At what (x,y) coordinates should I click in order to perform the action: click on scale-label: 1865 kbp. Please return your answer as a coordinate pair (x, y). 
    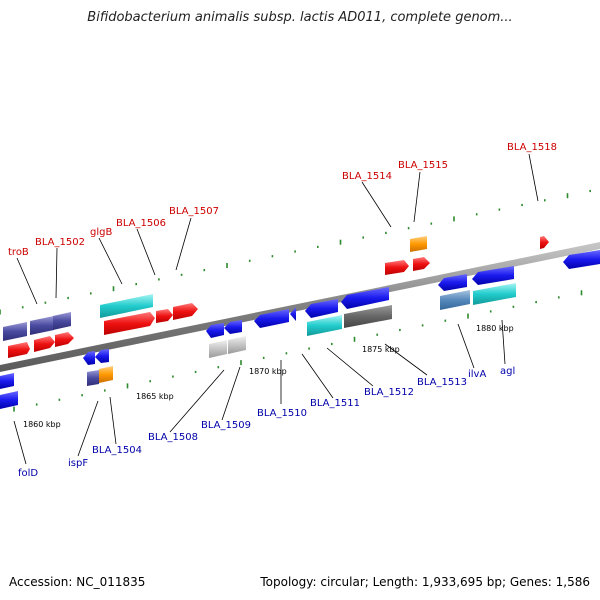
    Looking at the image, I should click on (155, 396).